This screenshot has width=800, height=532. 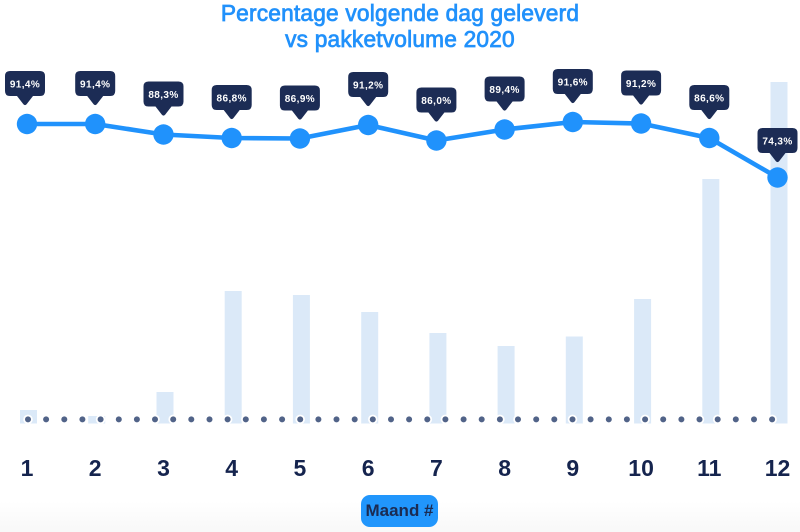 What do you see at coordinates (163, 95) in the screenshot?
I see `svg-text: 88,3%` at bounding box center [163, 95].